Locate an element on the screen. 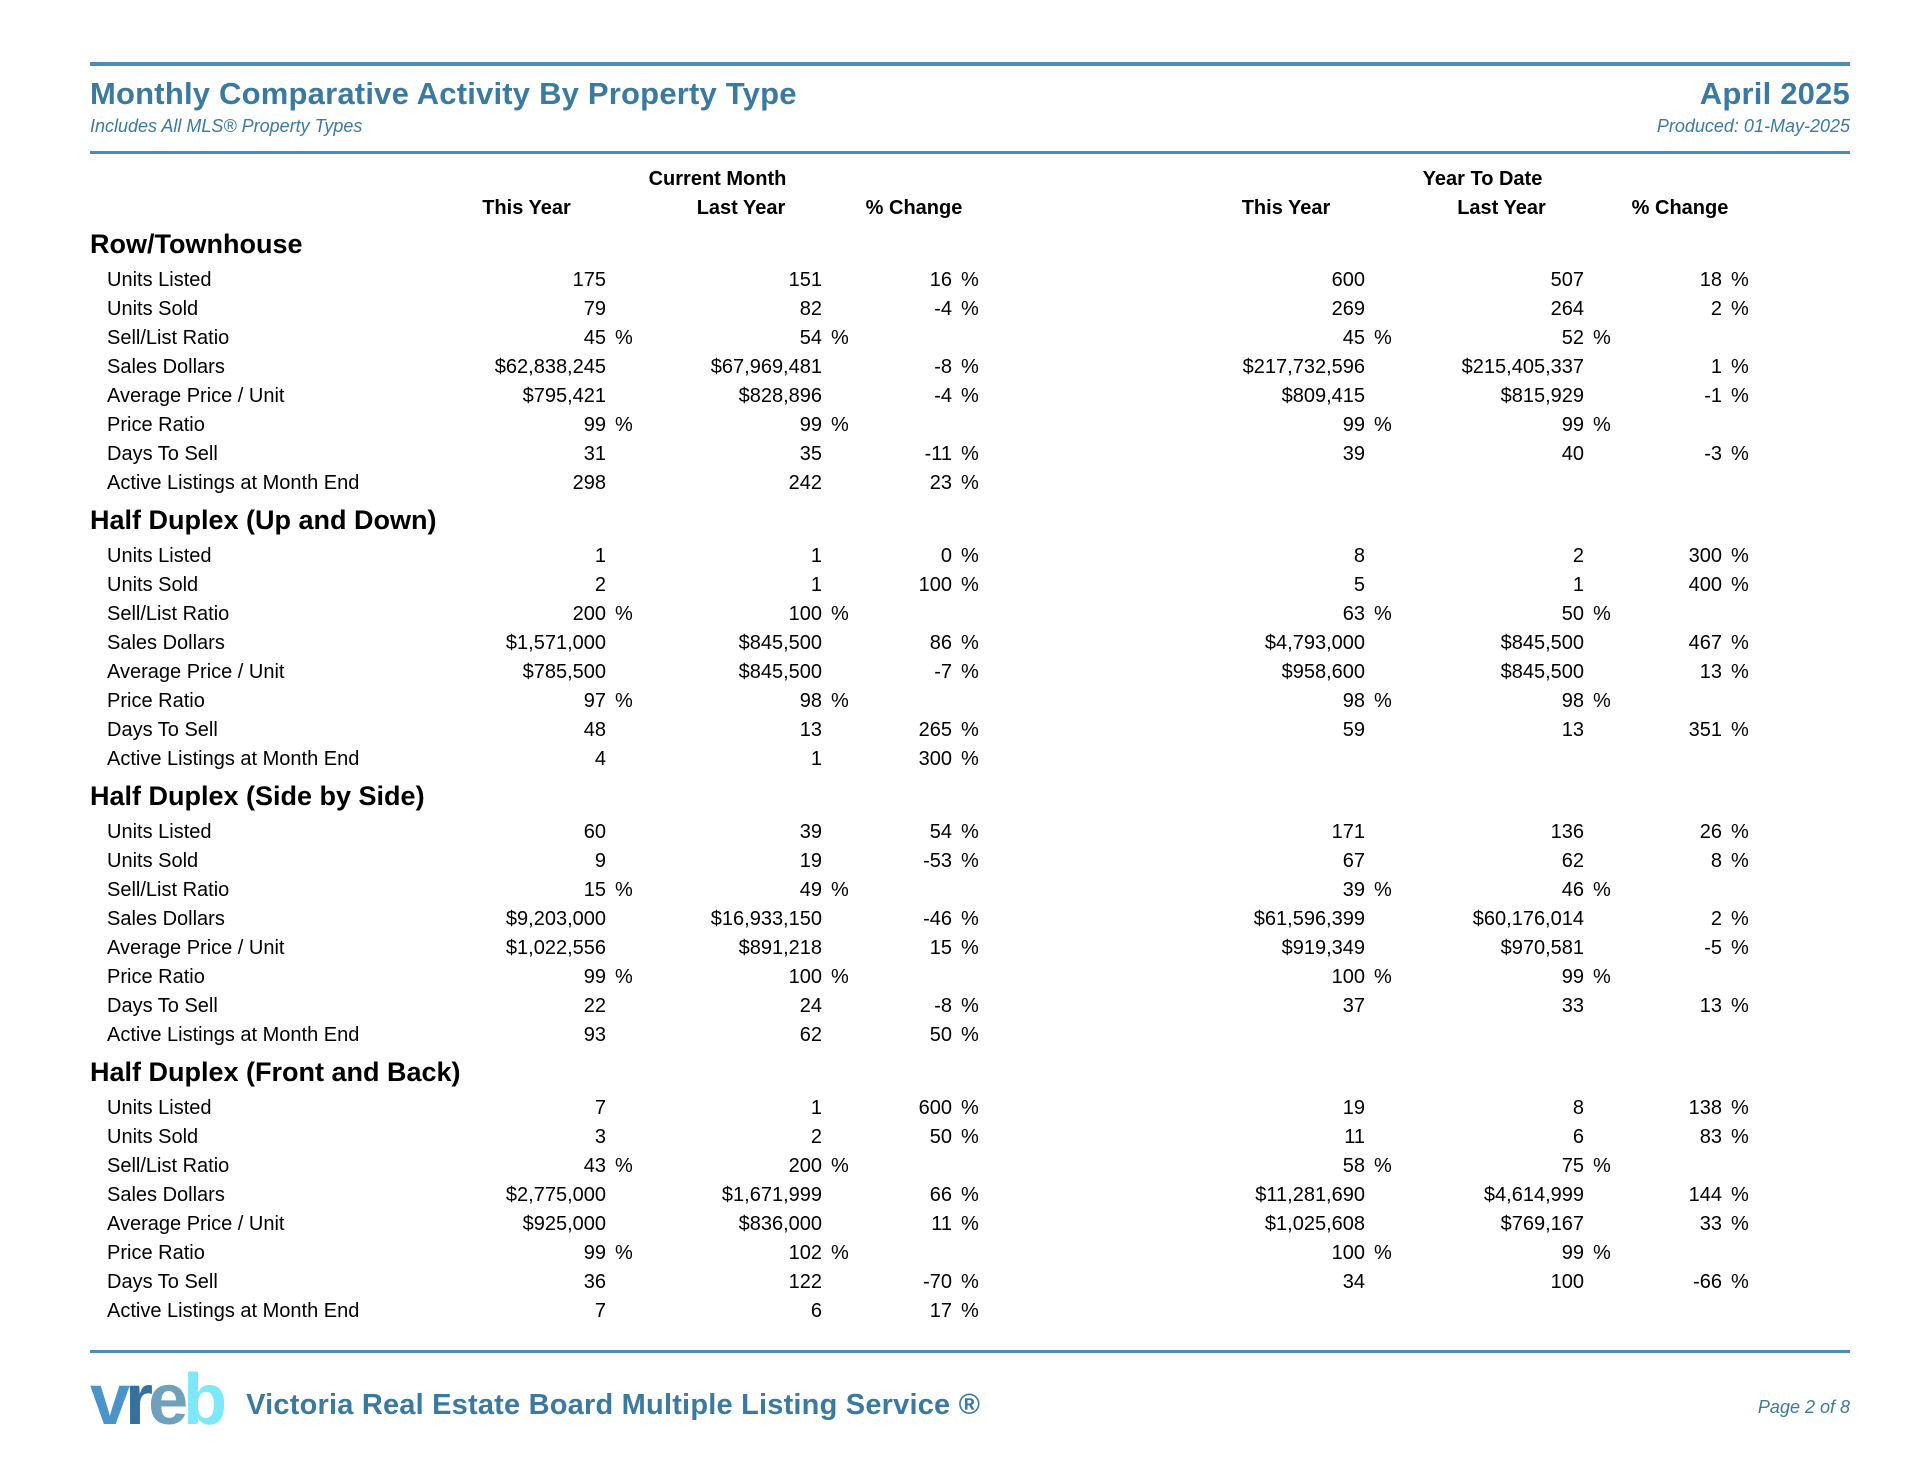  value-cell: 400% is located at coordinates (1680, 585).